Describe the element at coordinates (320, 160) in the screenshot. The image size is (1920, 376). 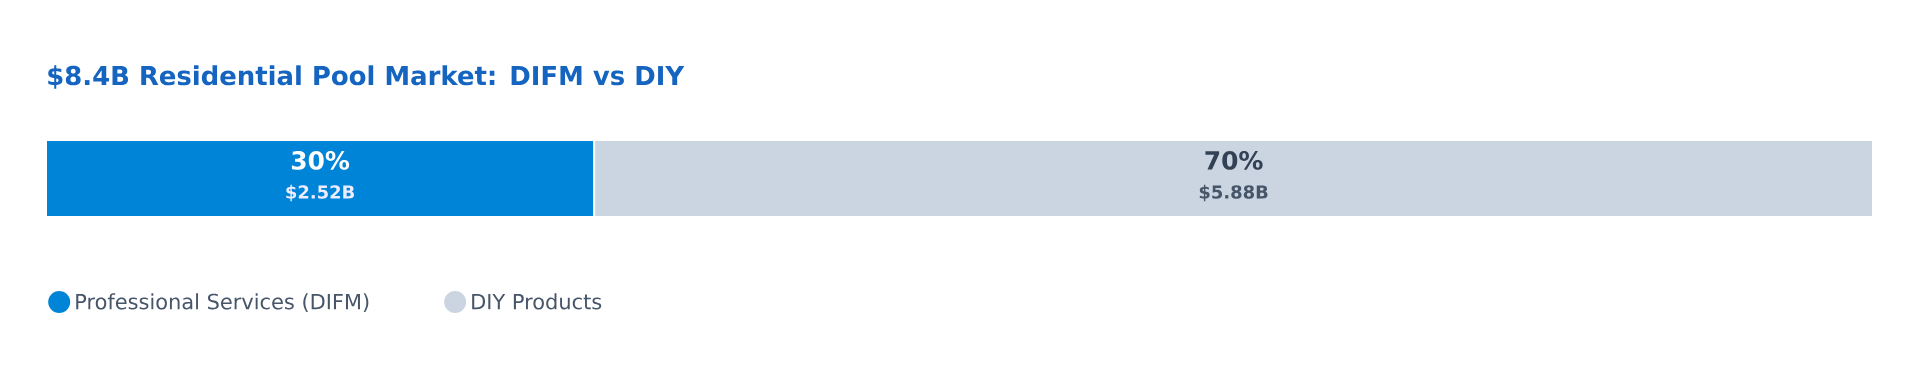
I see `data-label: 30%` at that location.